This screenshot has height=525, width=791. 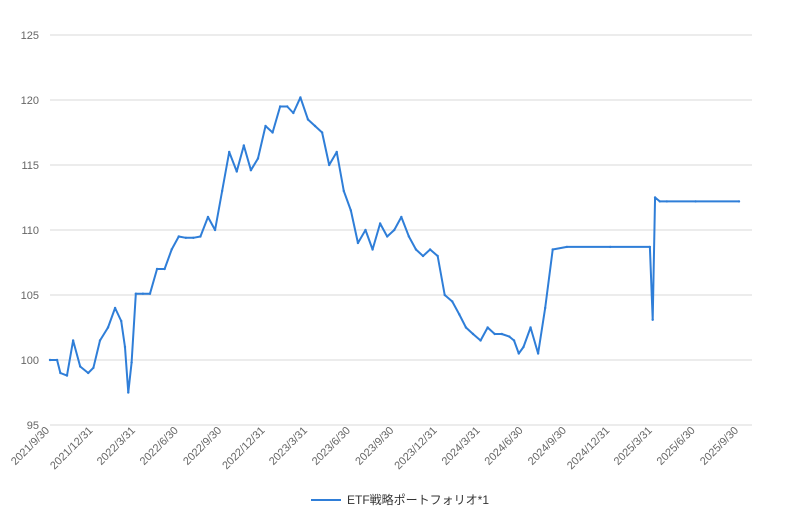 I want to click on x-tick-label: 2025/9/30, so click(x=719, y=446).